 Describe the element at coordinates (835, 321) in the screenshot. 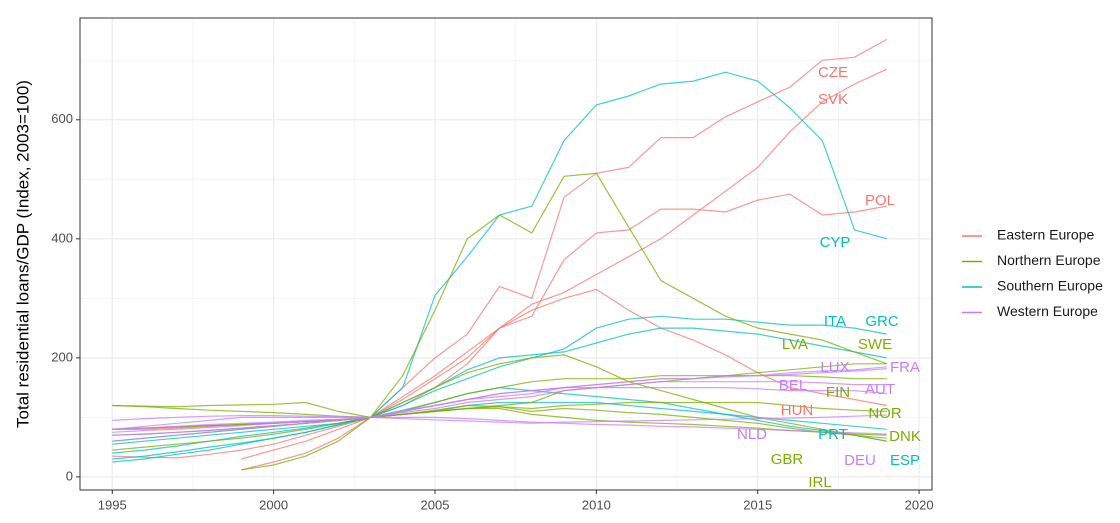

I see `series-label: ITA` at that location.